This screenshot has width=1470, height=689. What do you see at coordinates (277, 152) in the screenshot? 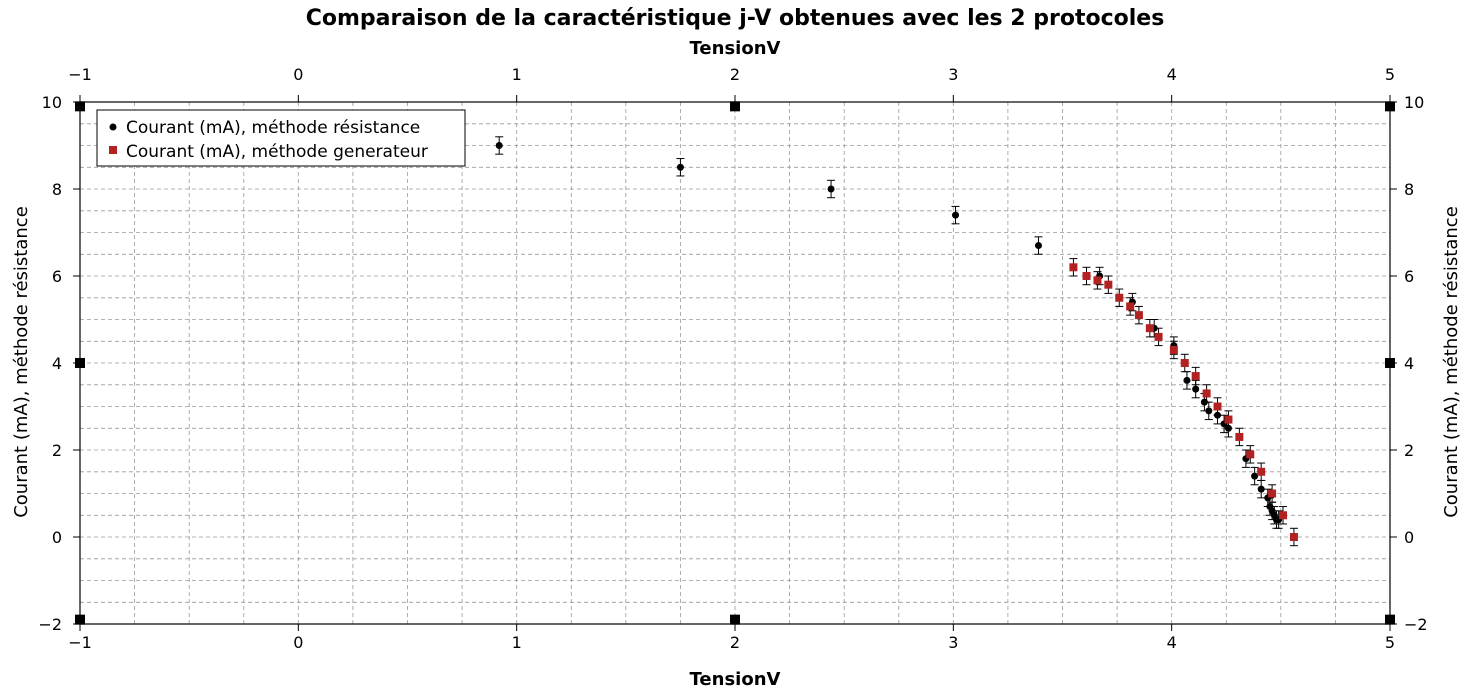
I see `legend-label-generateur: Courant (mA), méthode generateur` at bounding box center [277, 152].